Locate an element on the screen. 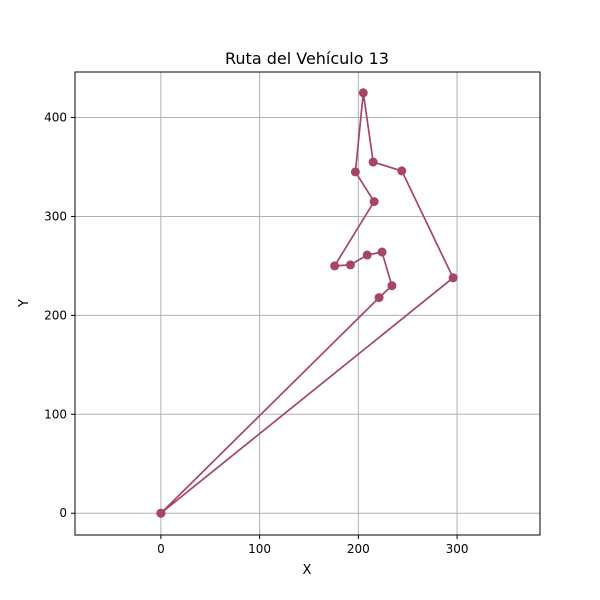 The height and width of the screenshot is (600, 600). x-axis-label: X is located at coordinates (307, 570).